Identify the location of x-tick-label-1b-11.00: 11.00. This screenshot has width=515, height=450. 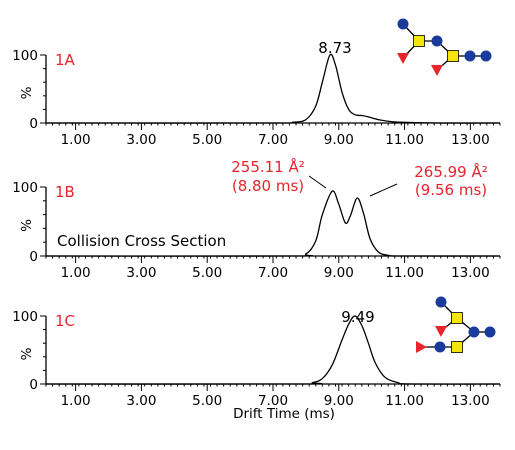
(404, 273).